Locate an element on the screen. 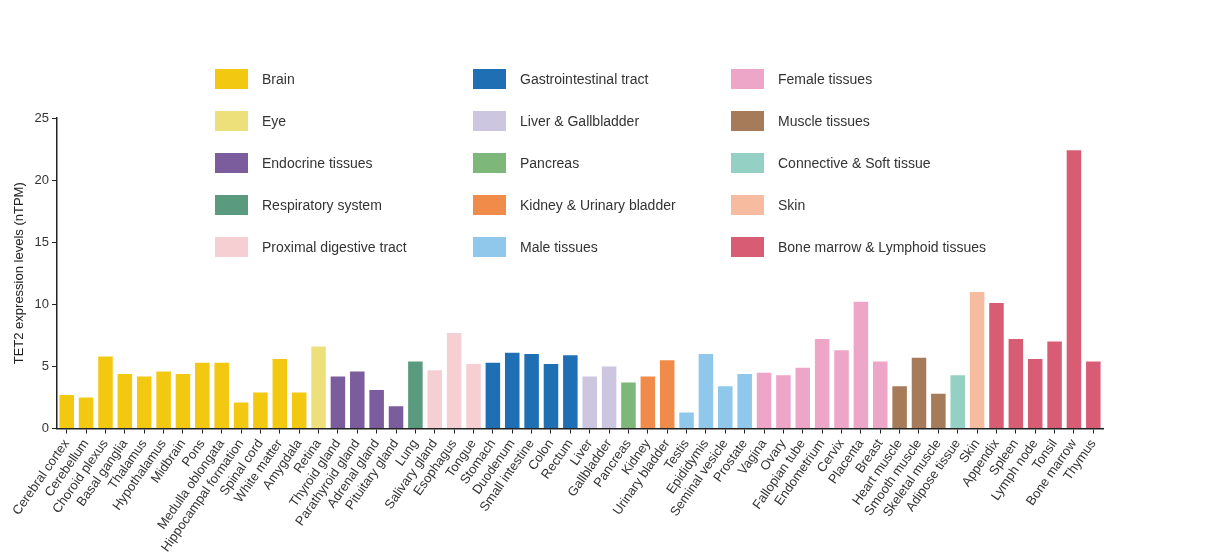  y-tick-label: 0 is located at coordinates (45, 428).